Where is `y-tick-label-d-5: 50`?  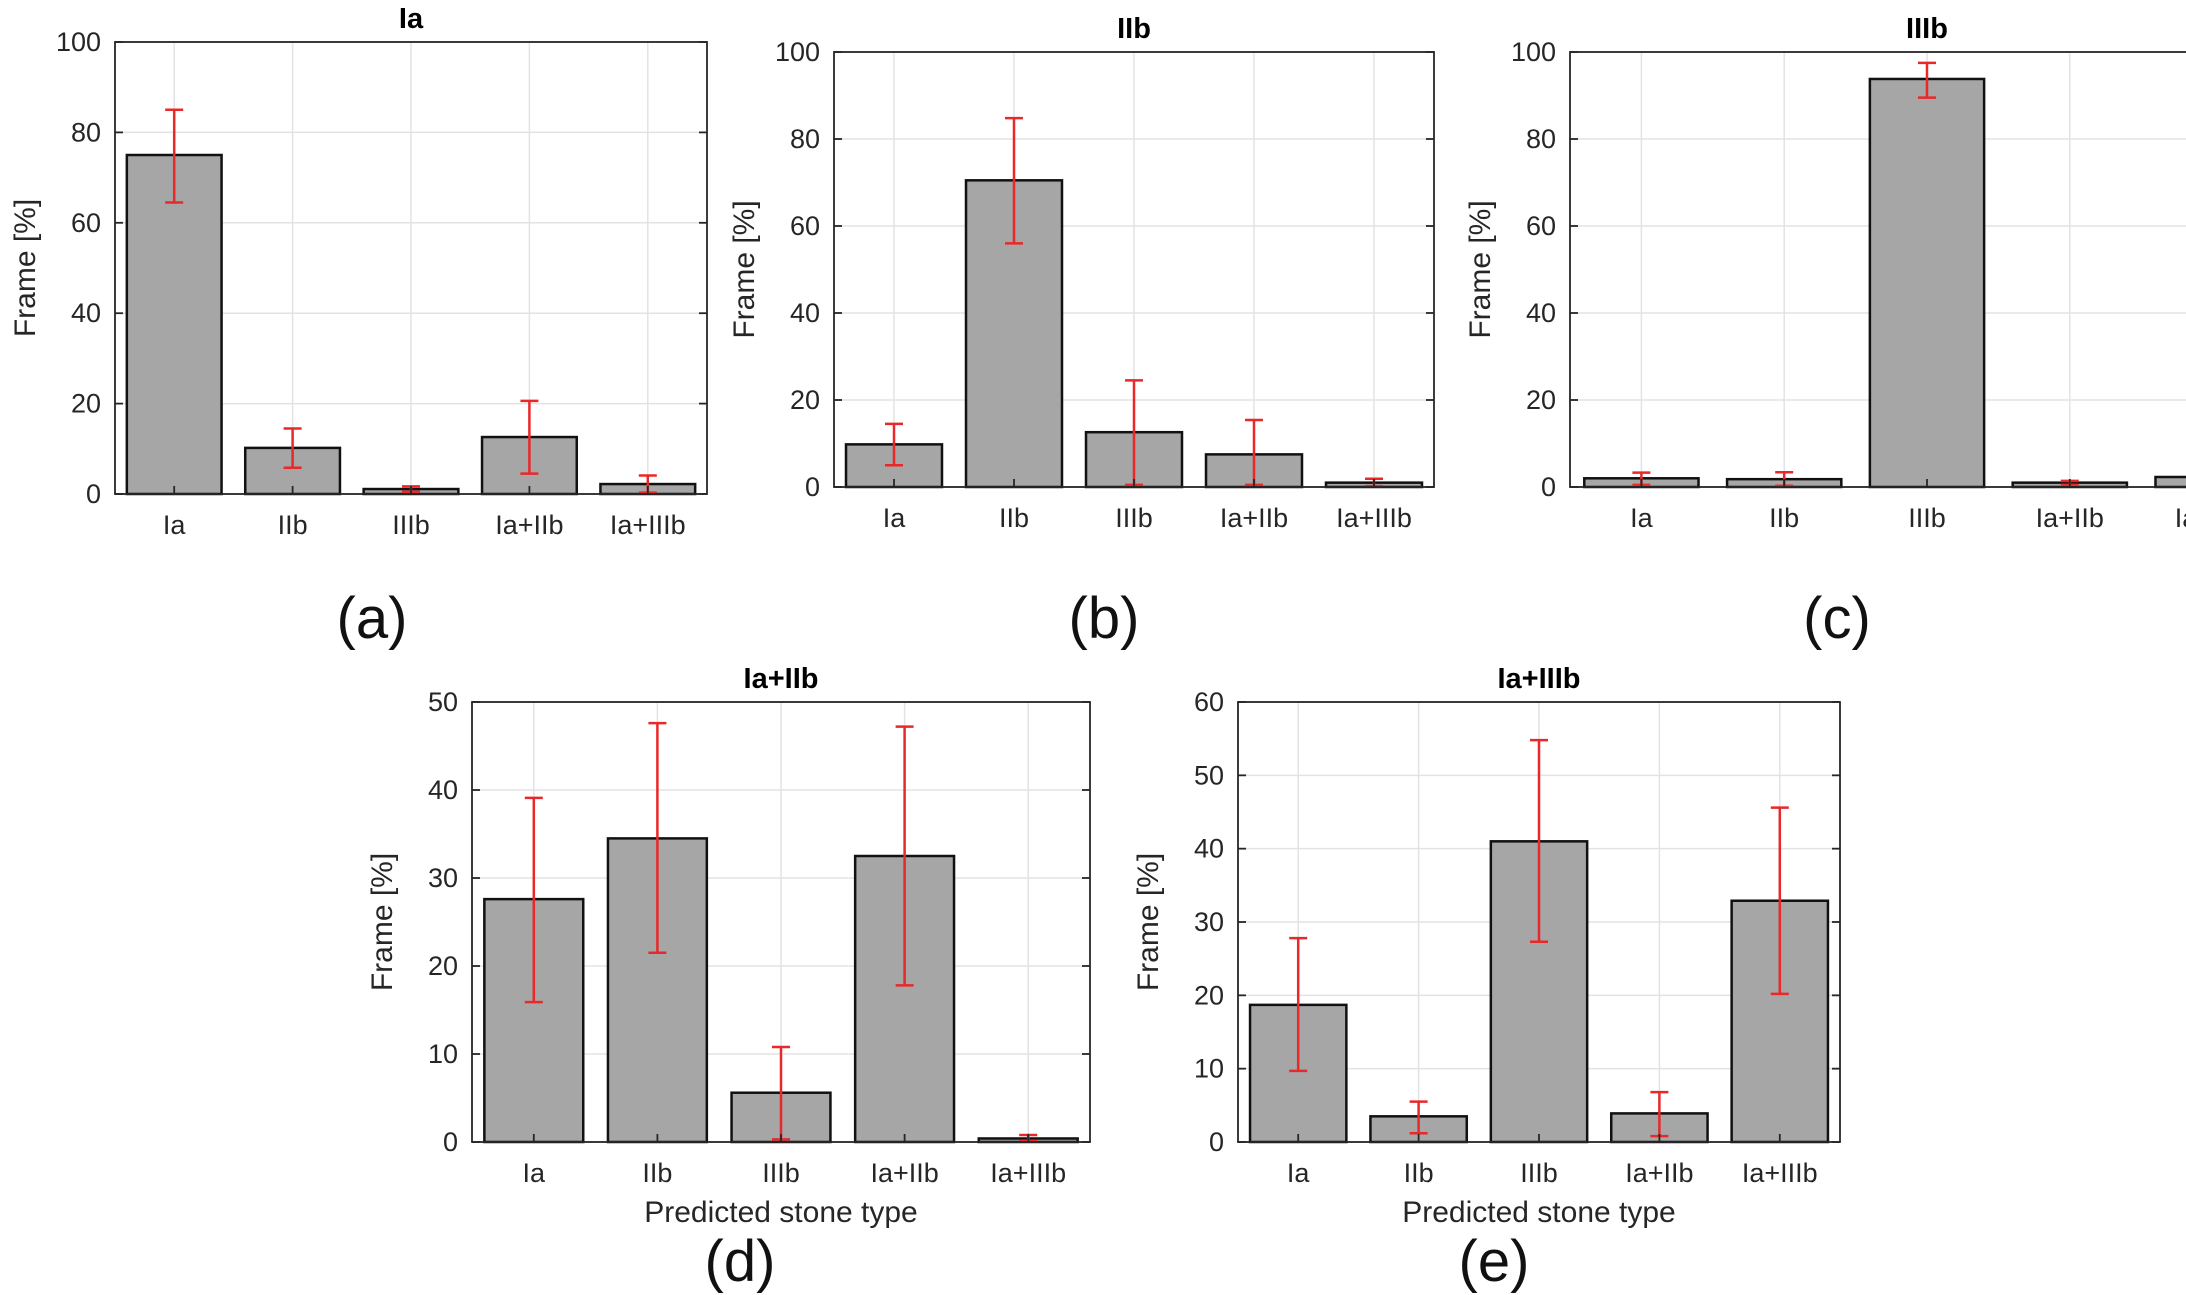 y-tick-label-d-5: 50 is located at coordinates (443, 702).